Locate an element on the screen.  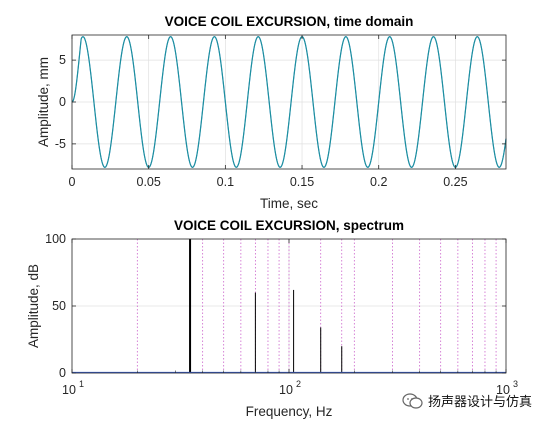
spectrum-x-tick-exponent: 3 is located at coordinates (515, 384).